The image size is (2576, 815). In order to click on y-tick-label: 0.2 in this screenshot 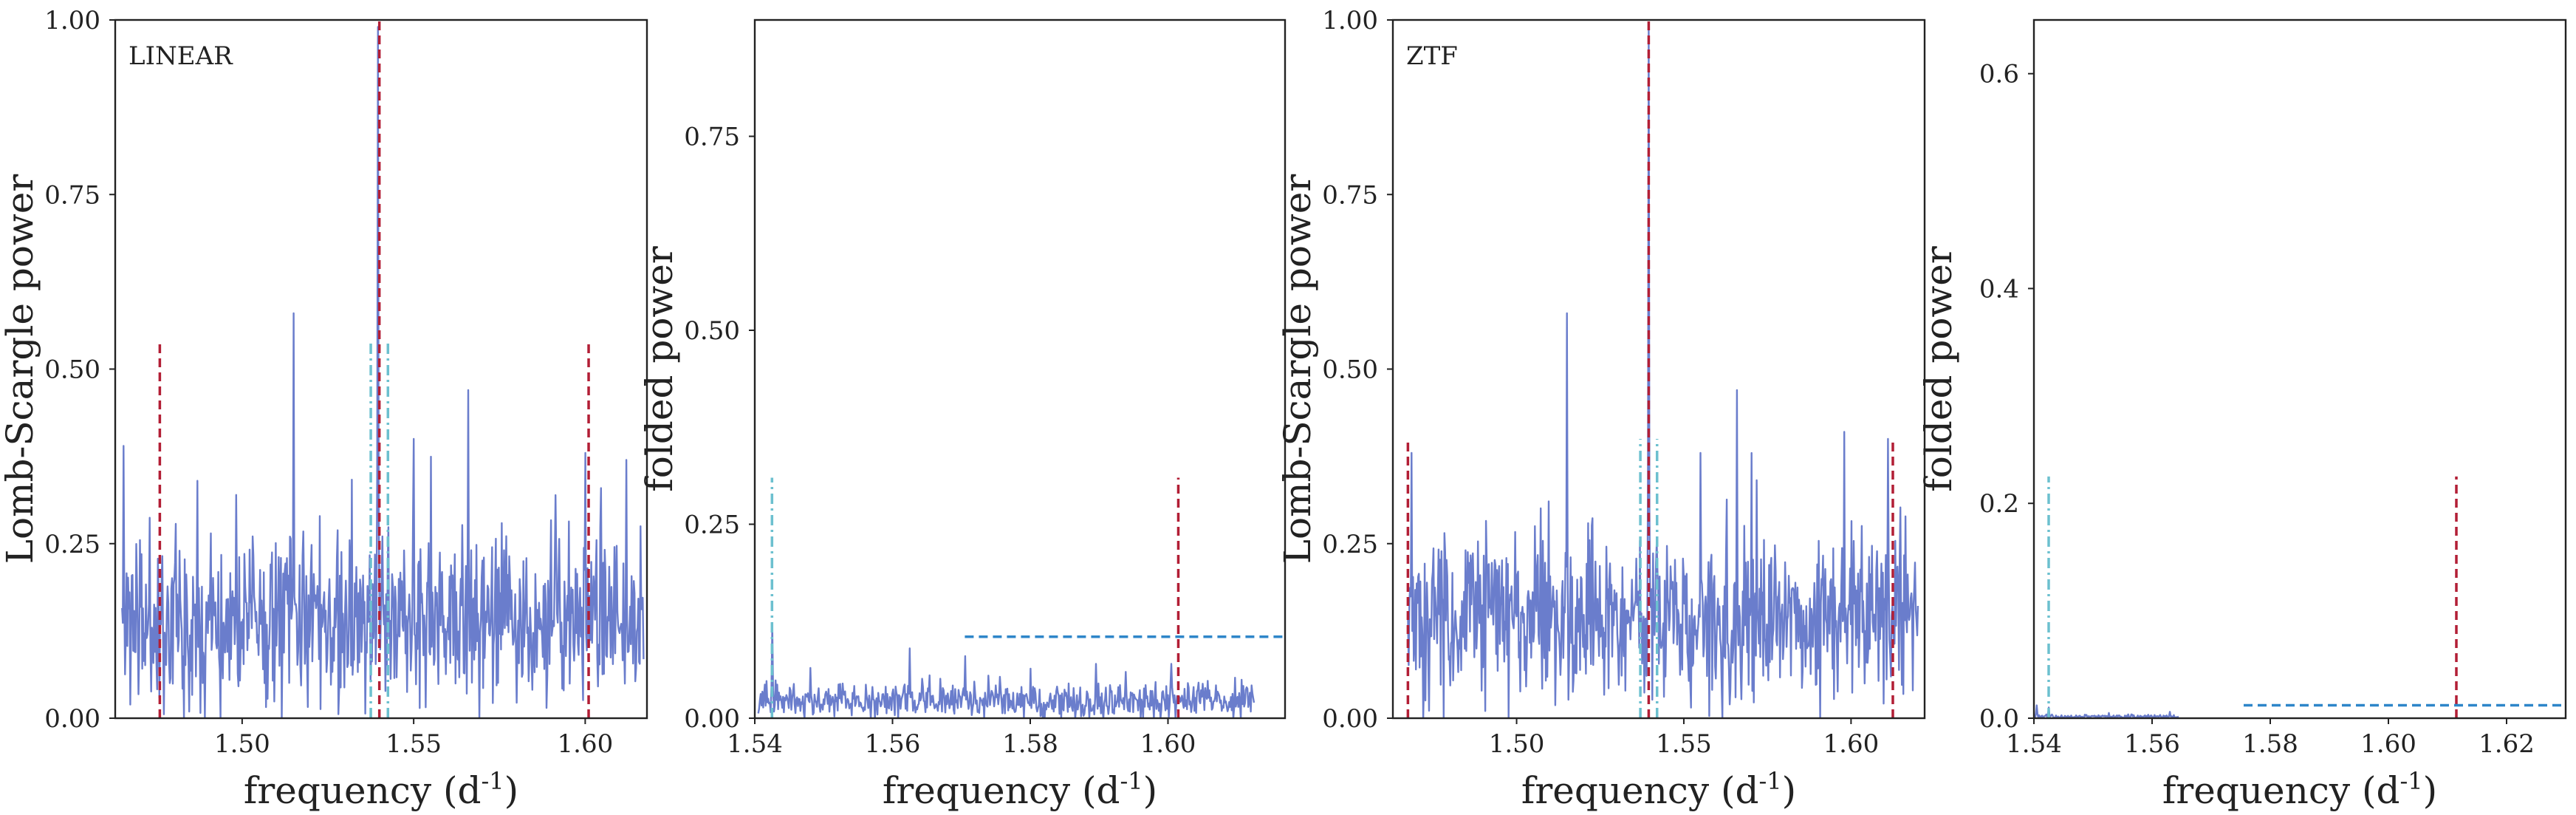, I will do `click(1999, 504)`.